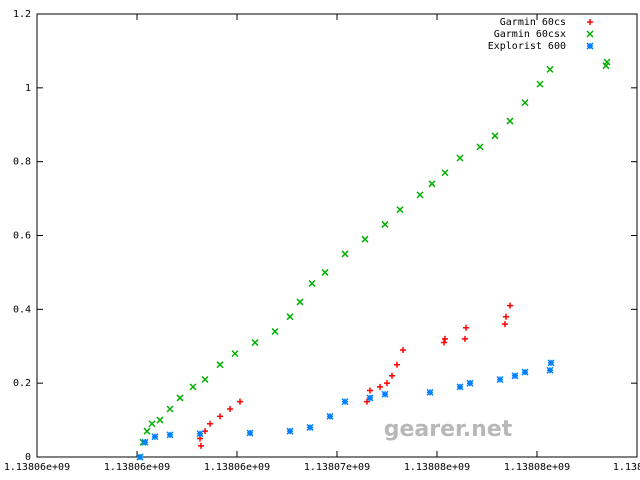  I want to click on y-tick-label: 0.2, so click(22, 383).